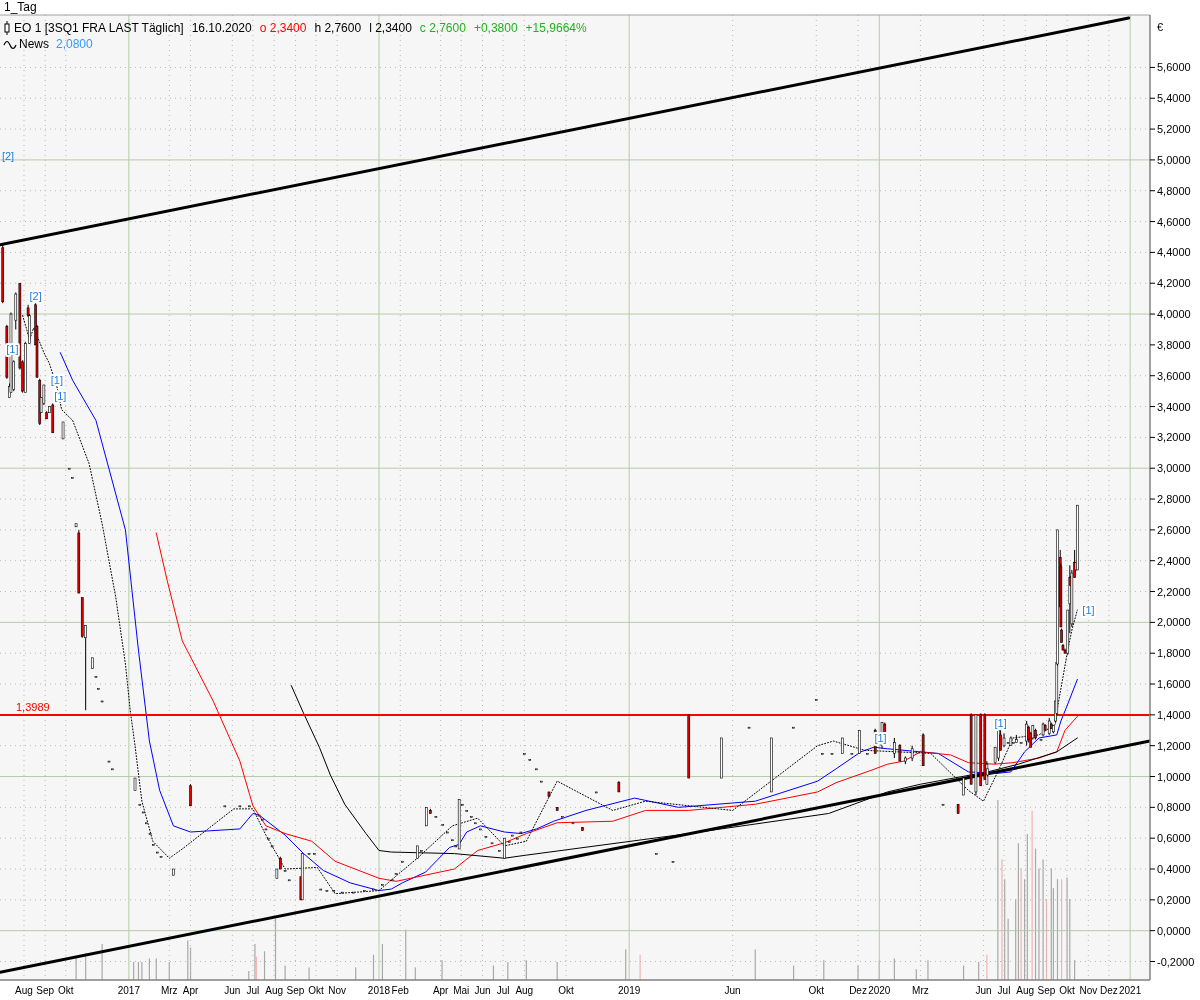 This screenshot has height=1000, width=1200. I want to click on x-tick-label: Mai, so click(461, 990).